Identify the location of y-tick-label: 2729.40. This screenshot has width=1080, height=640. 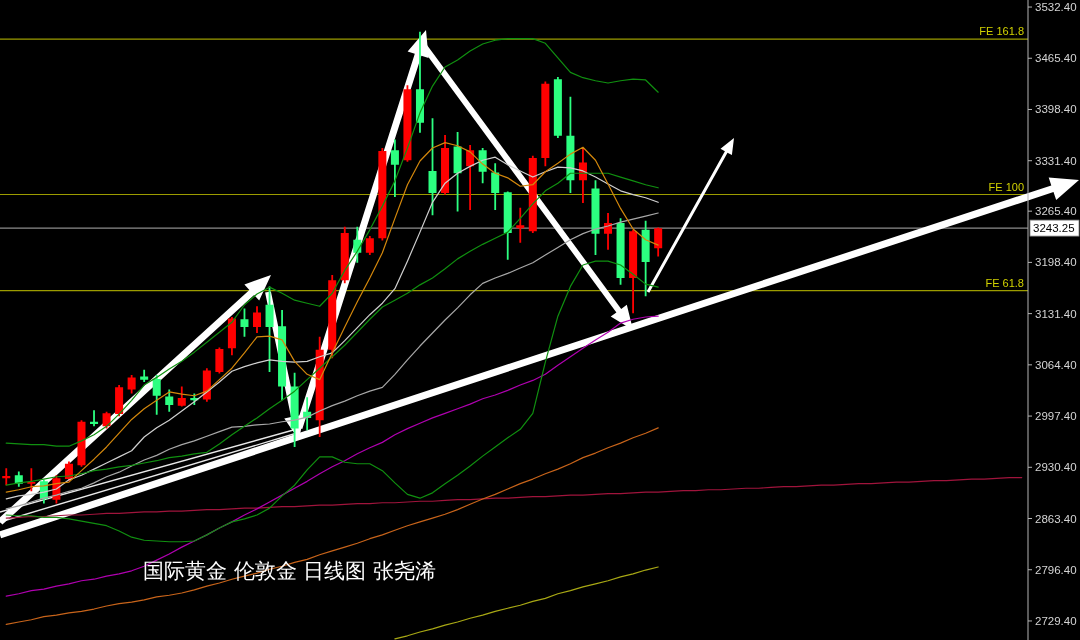
(1056, 620).